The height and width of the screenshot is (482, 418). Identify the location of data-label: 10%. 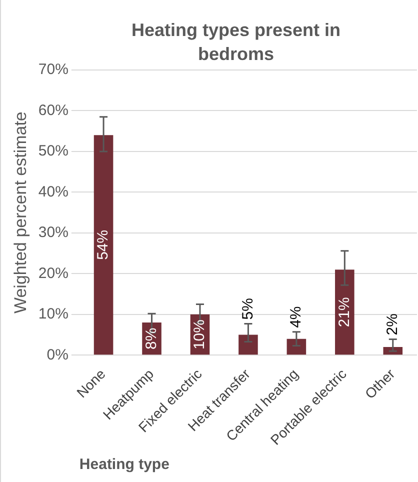
(199, 335).